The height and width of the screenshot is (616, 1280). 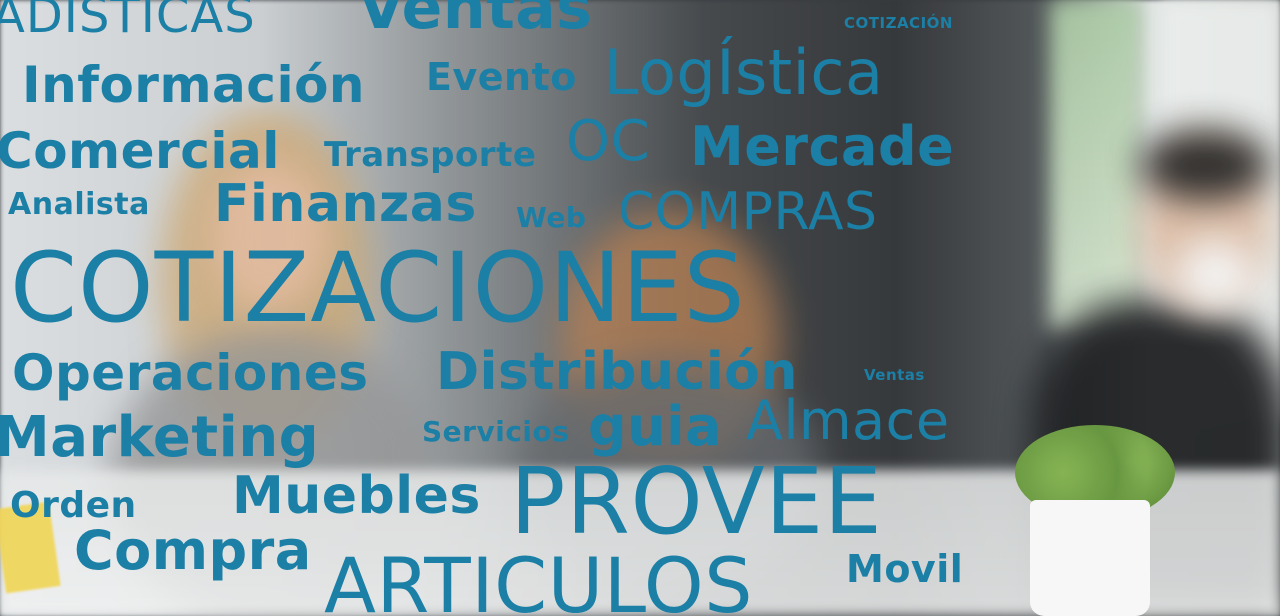 I want to click on word-muebles: Muebles, so click(x=356, y=496).